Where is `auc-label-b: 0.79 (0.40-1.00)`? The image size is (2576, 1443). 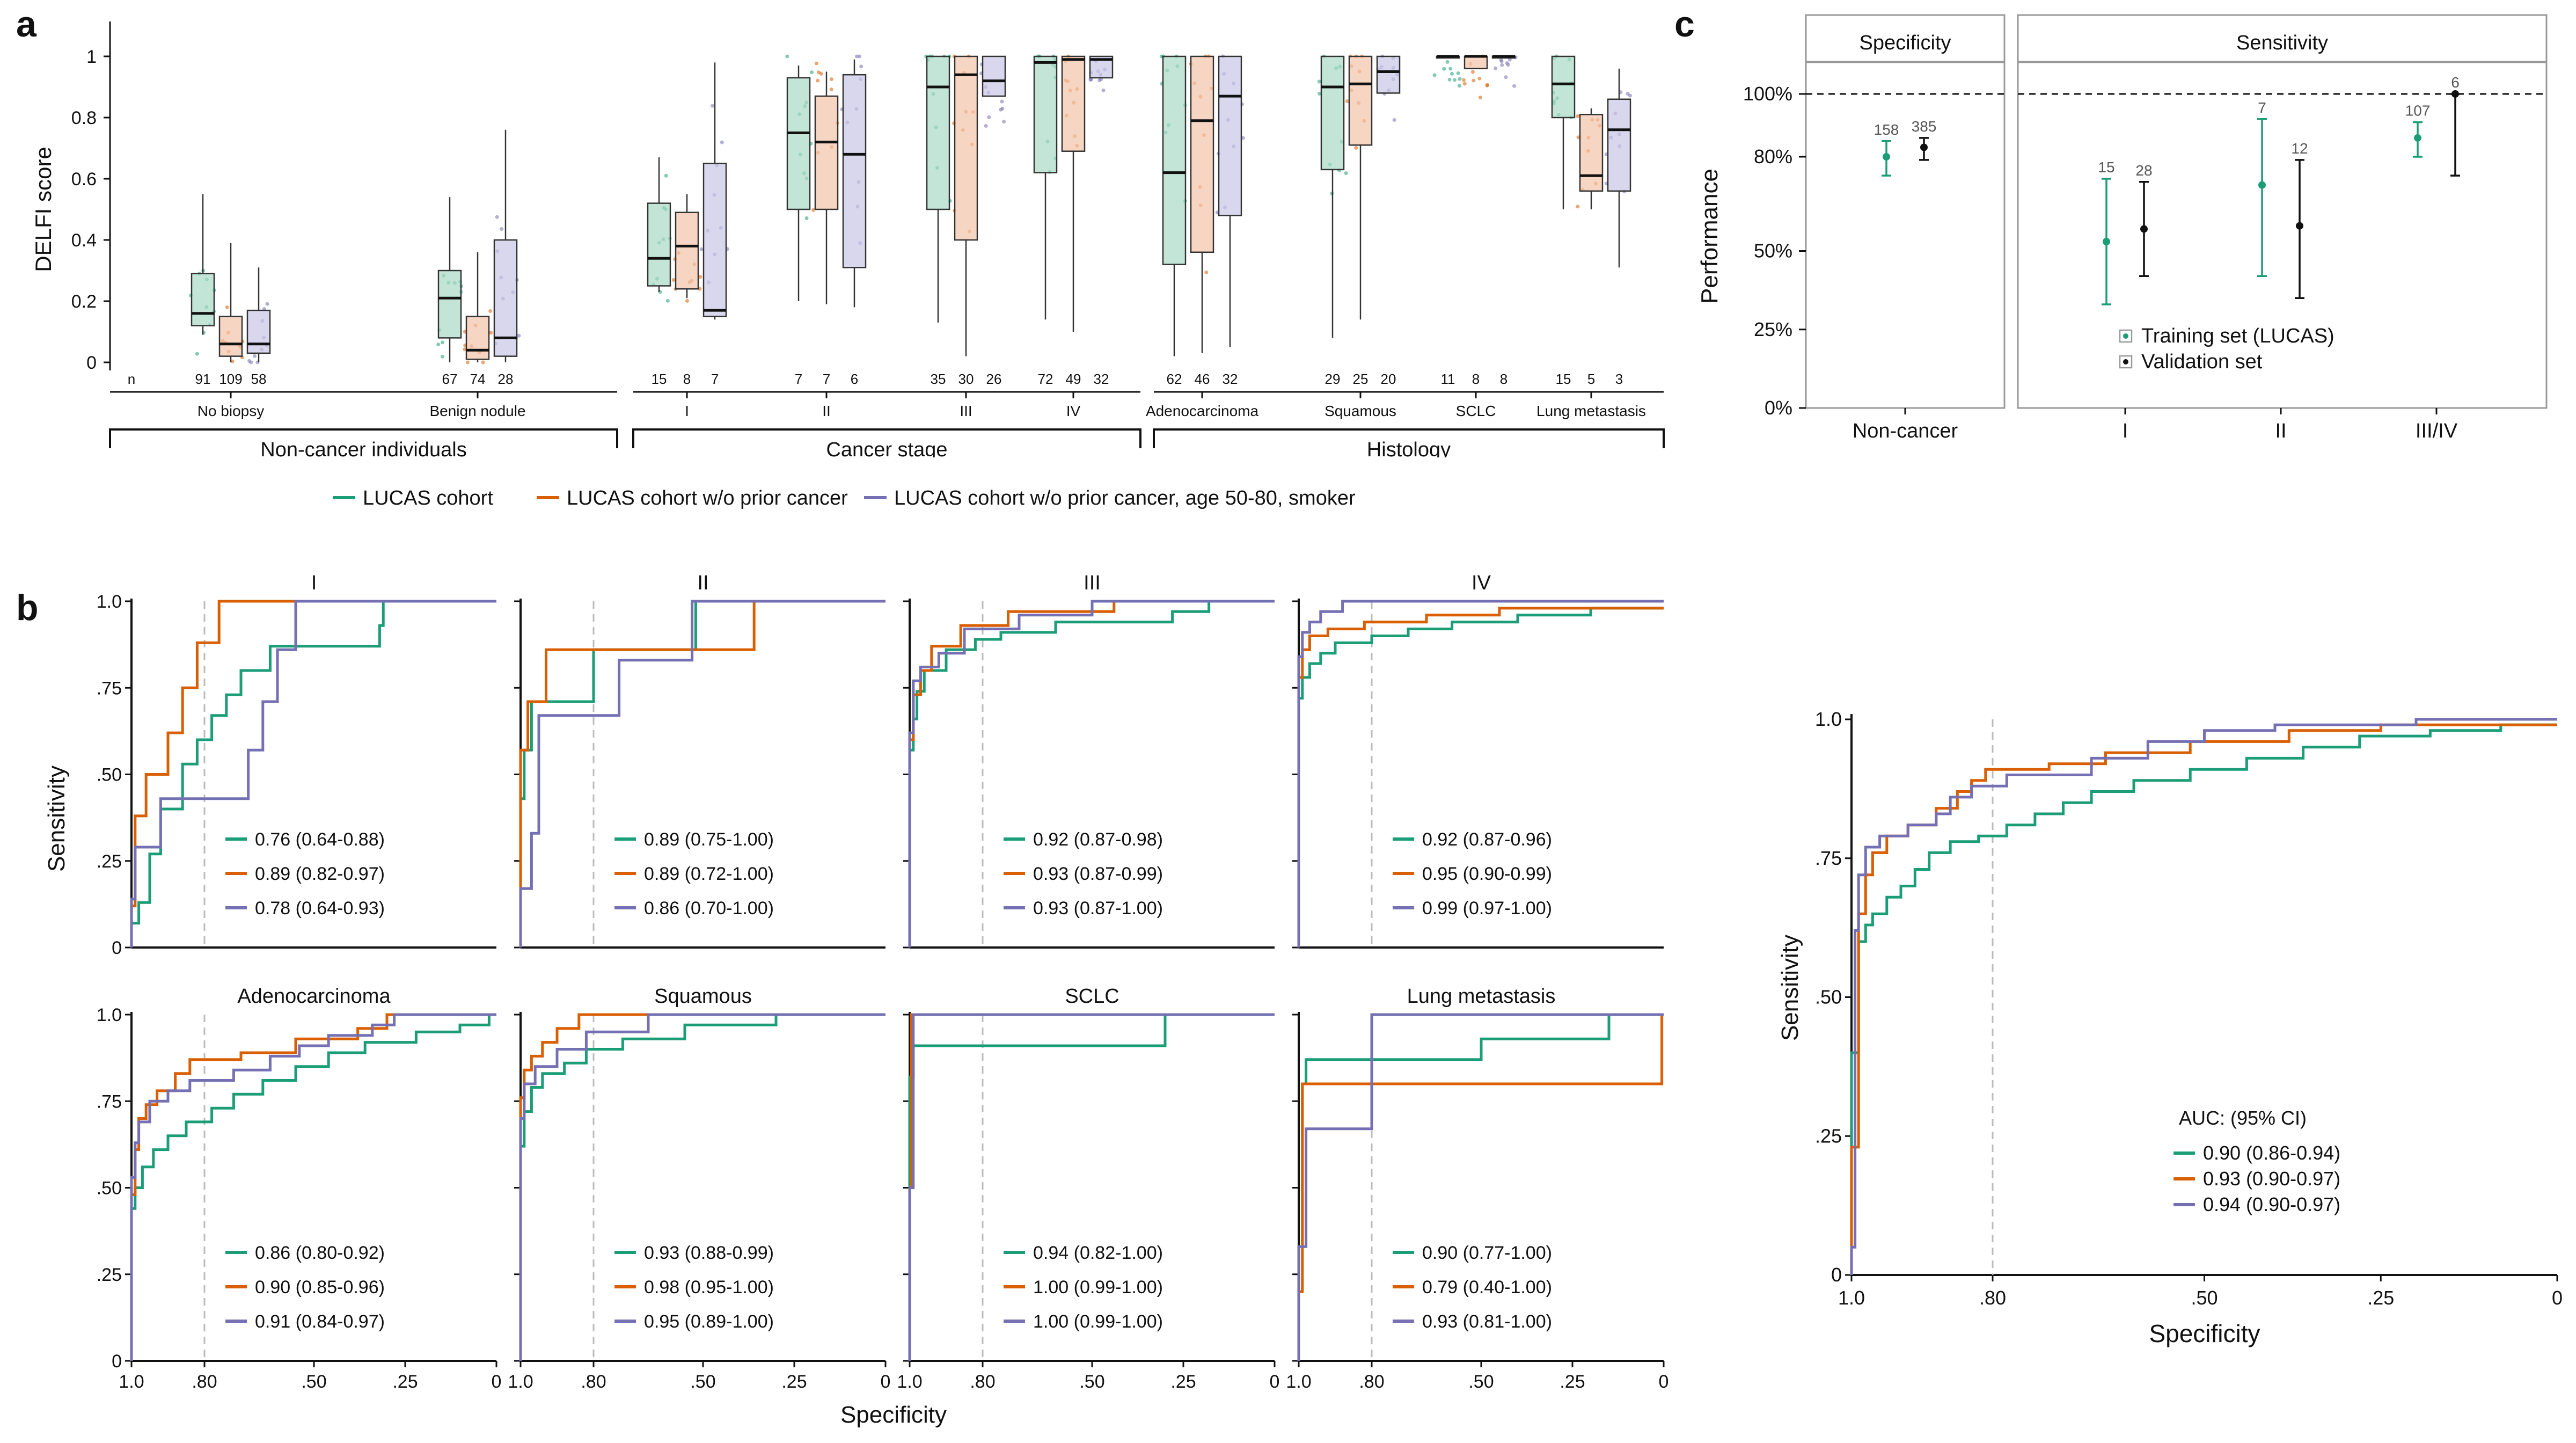 auc-label-b: 0.79 (0.40-1.00) is located at coordinates (1487, 1287).